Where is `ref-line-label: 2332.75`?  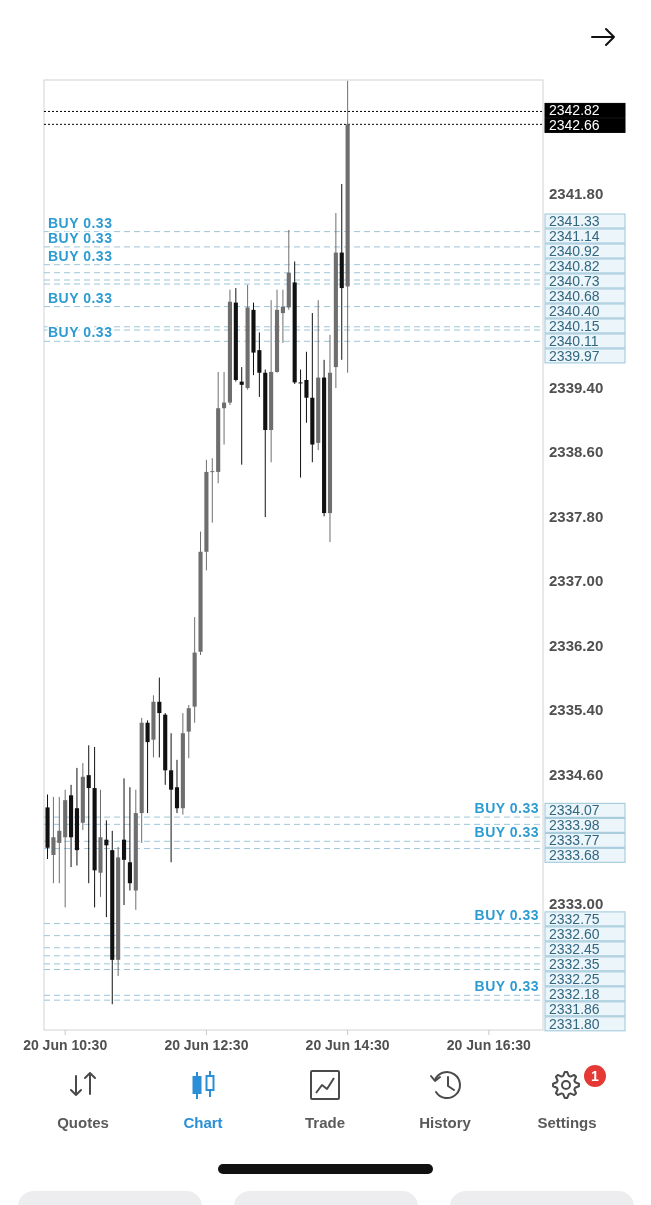 ref-line-label: 2332.75 is located at coordinates (574, 918).